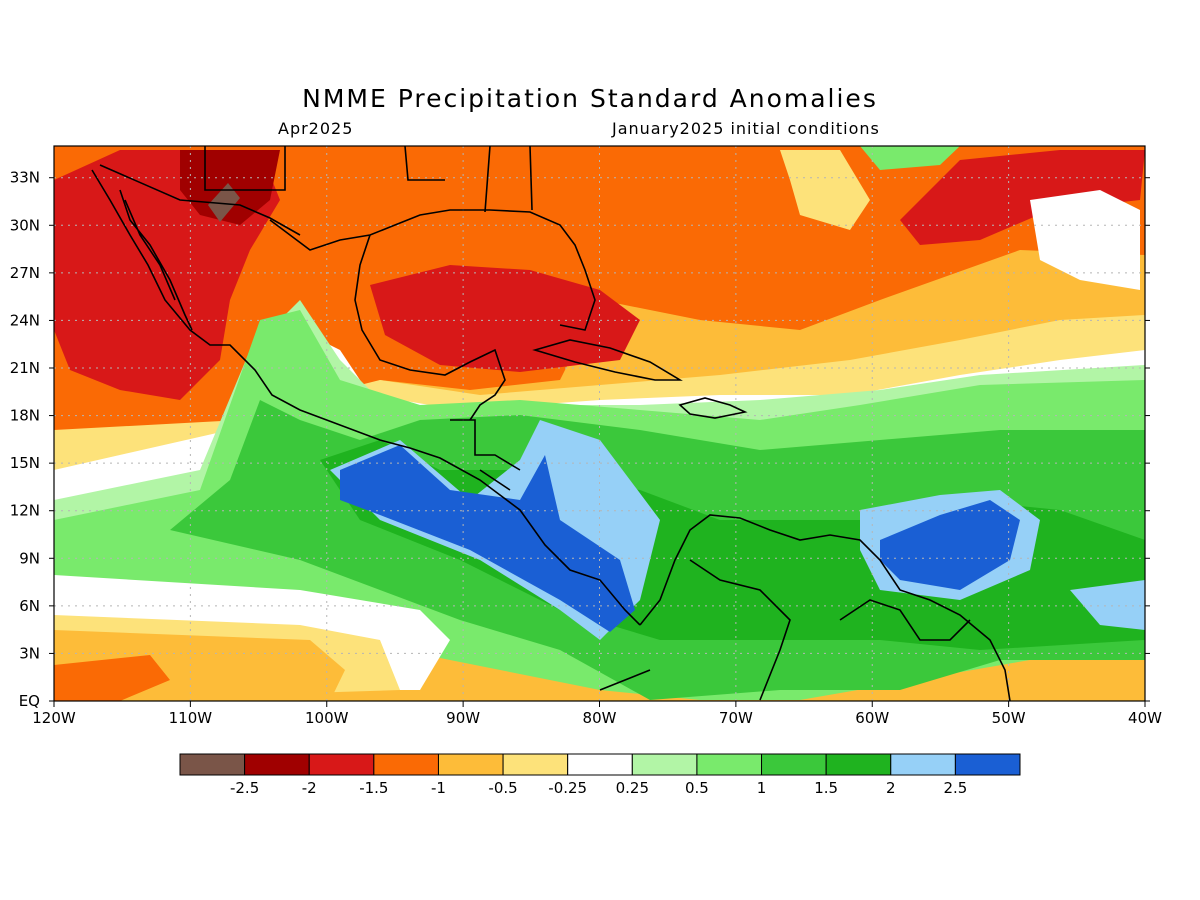 This screenshot has width=1200, height=900. I want to click on coastline-south-america, so click(825, 607).